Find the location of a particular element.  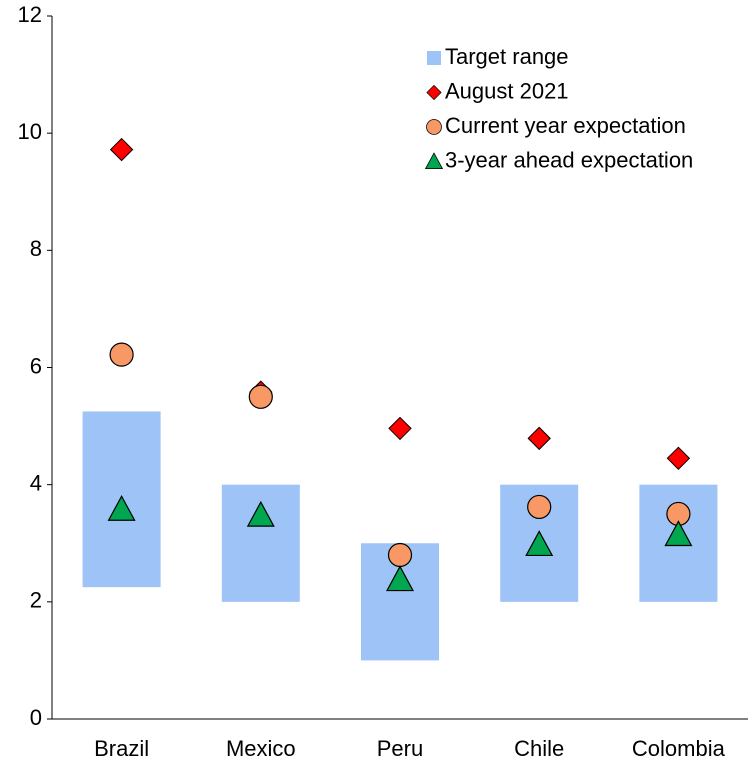

y-tick-label: 4 is located at coordinates (36, 482).